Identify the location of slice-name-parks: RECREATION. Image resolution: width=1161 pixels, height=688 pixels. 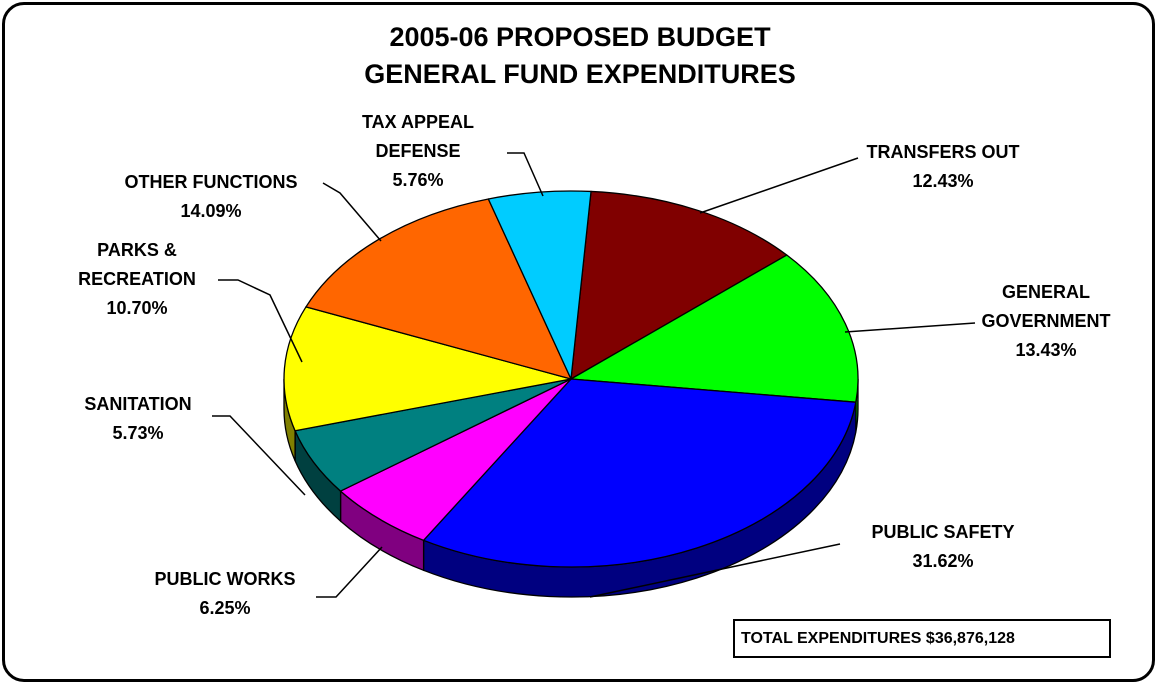
(137, 279).